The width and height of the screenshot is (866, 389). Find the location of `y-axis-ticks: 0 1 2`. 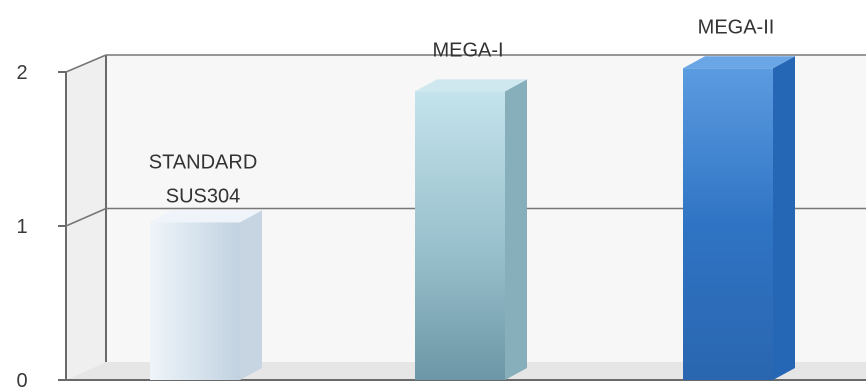

y-axis-ticks: 0 1 2 is located at coordinates (41, 225).